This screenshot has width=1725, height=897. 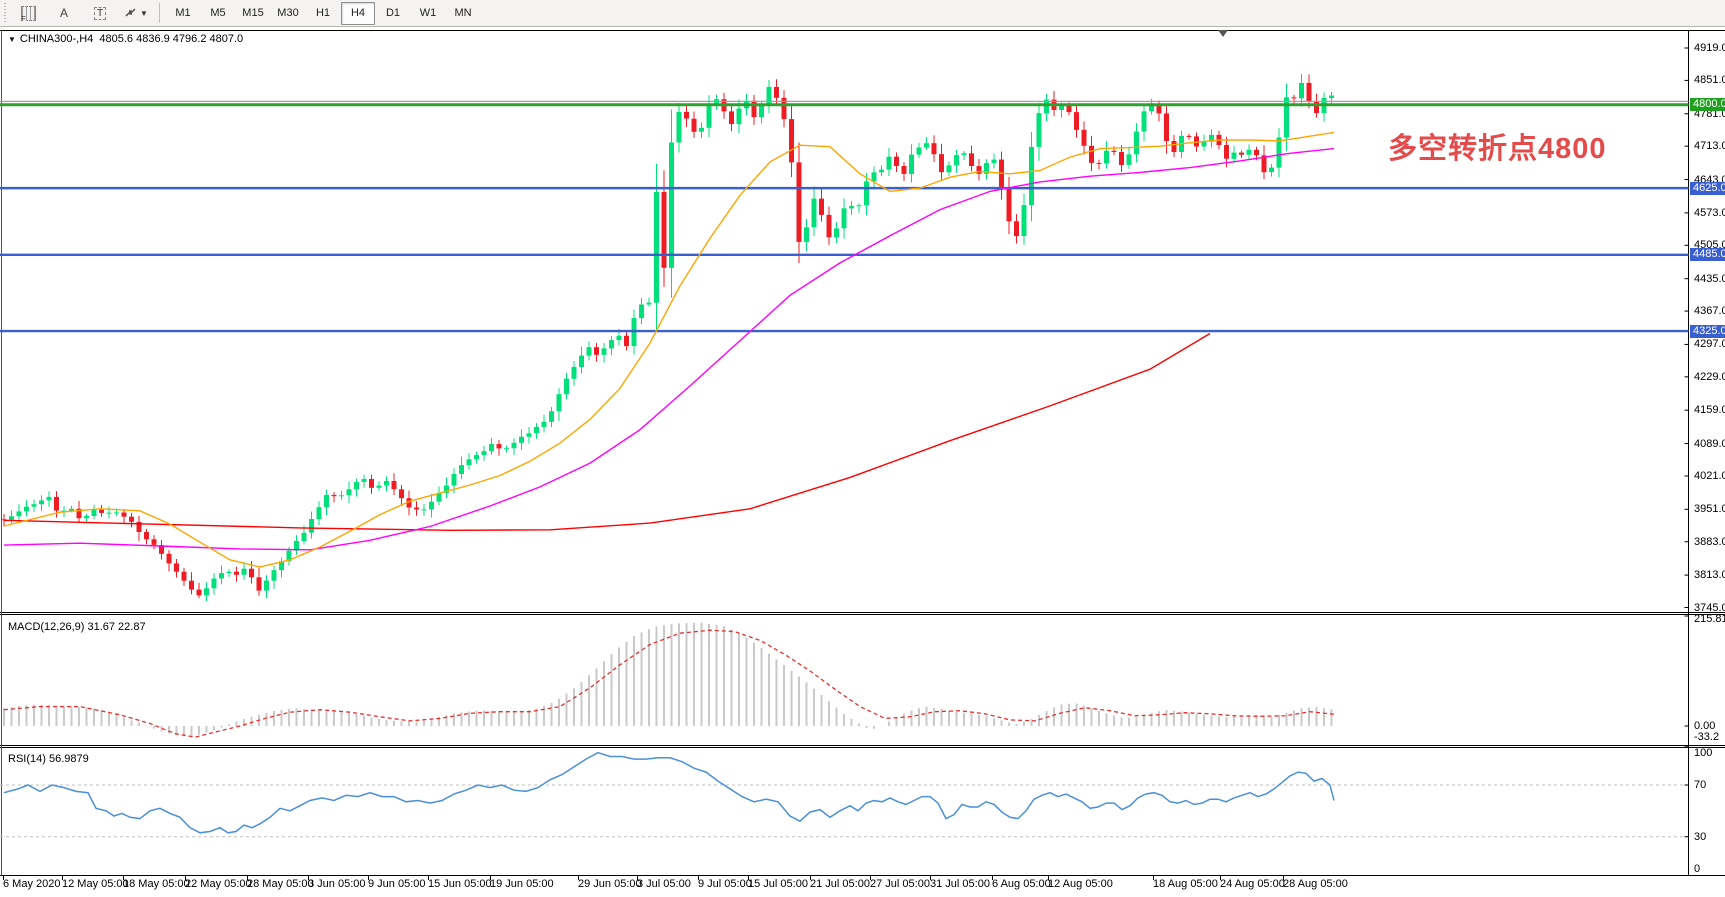 I want to click on grid-toggle-button: F, so click(x=28, y=13).